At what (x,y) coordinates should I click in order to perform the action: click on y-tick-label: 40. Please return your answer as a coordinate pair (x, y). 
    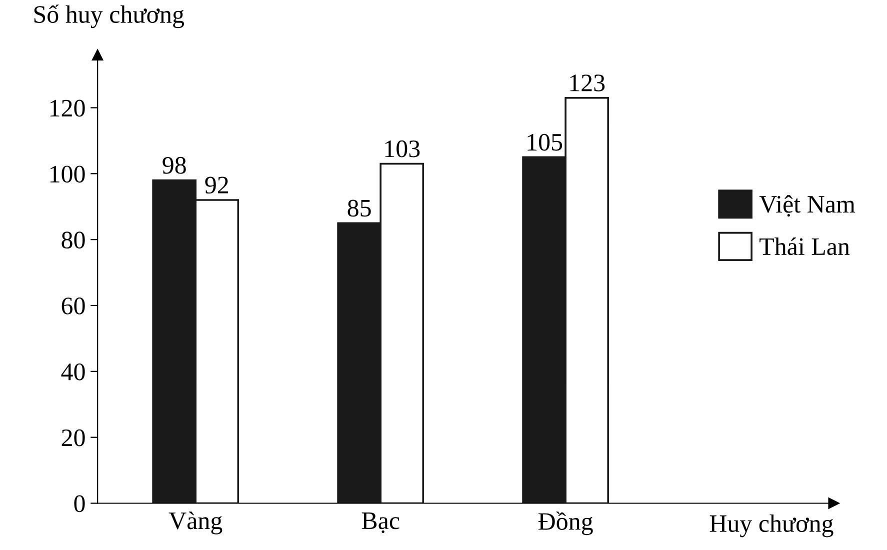
    Looking at the image, I should click on (73, 371).